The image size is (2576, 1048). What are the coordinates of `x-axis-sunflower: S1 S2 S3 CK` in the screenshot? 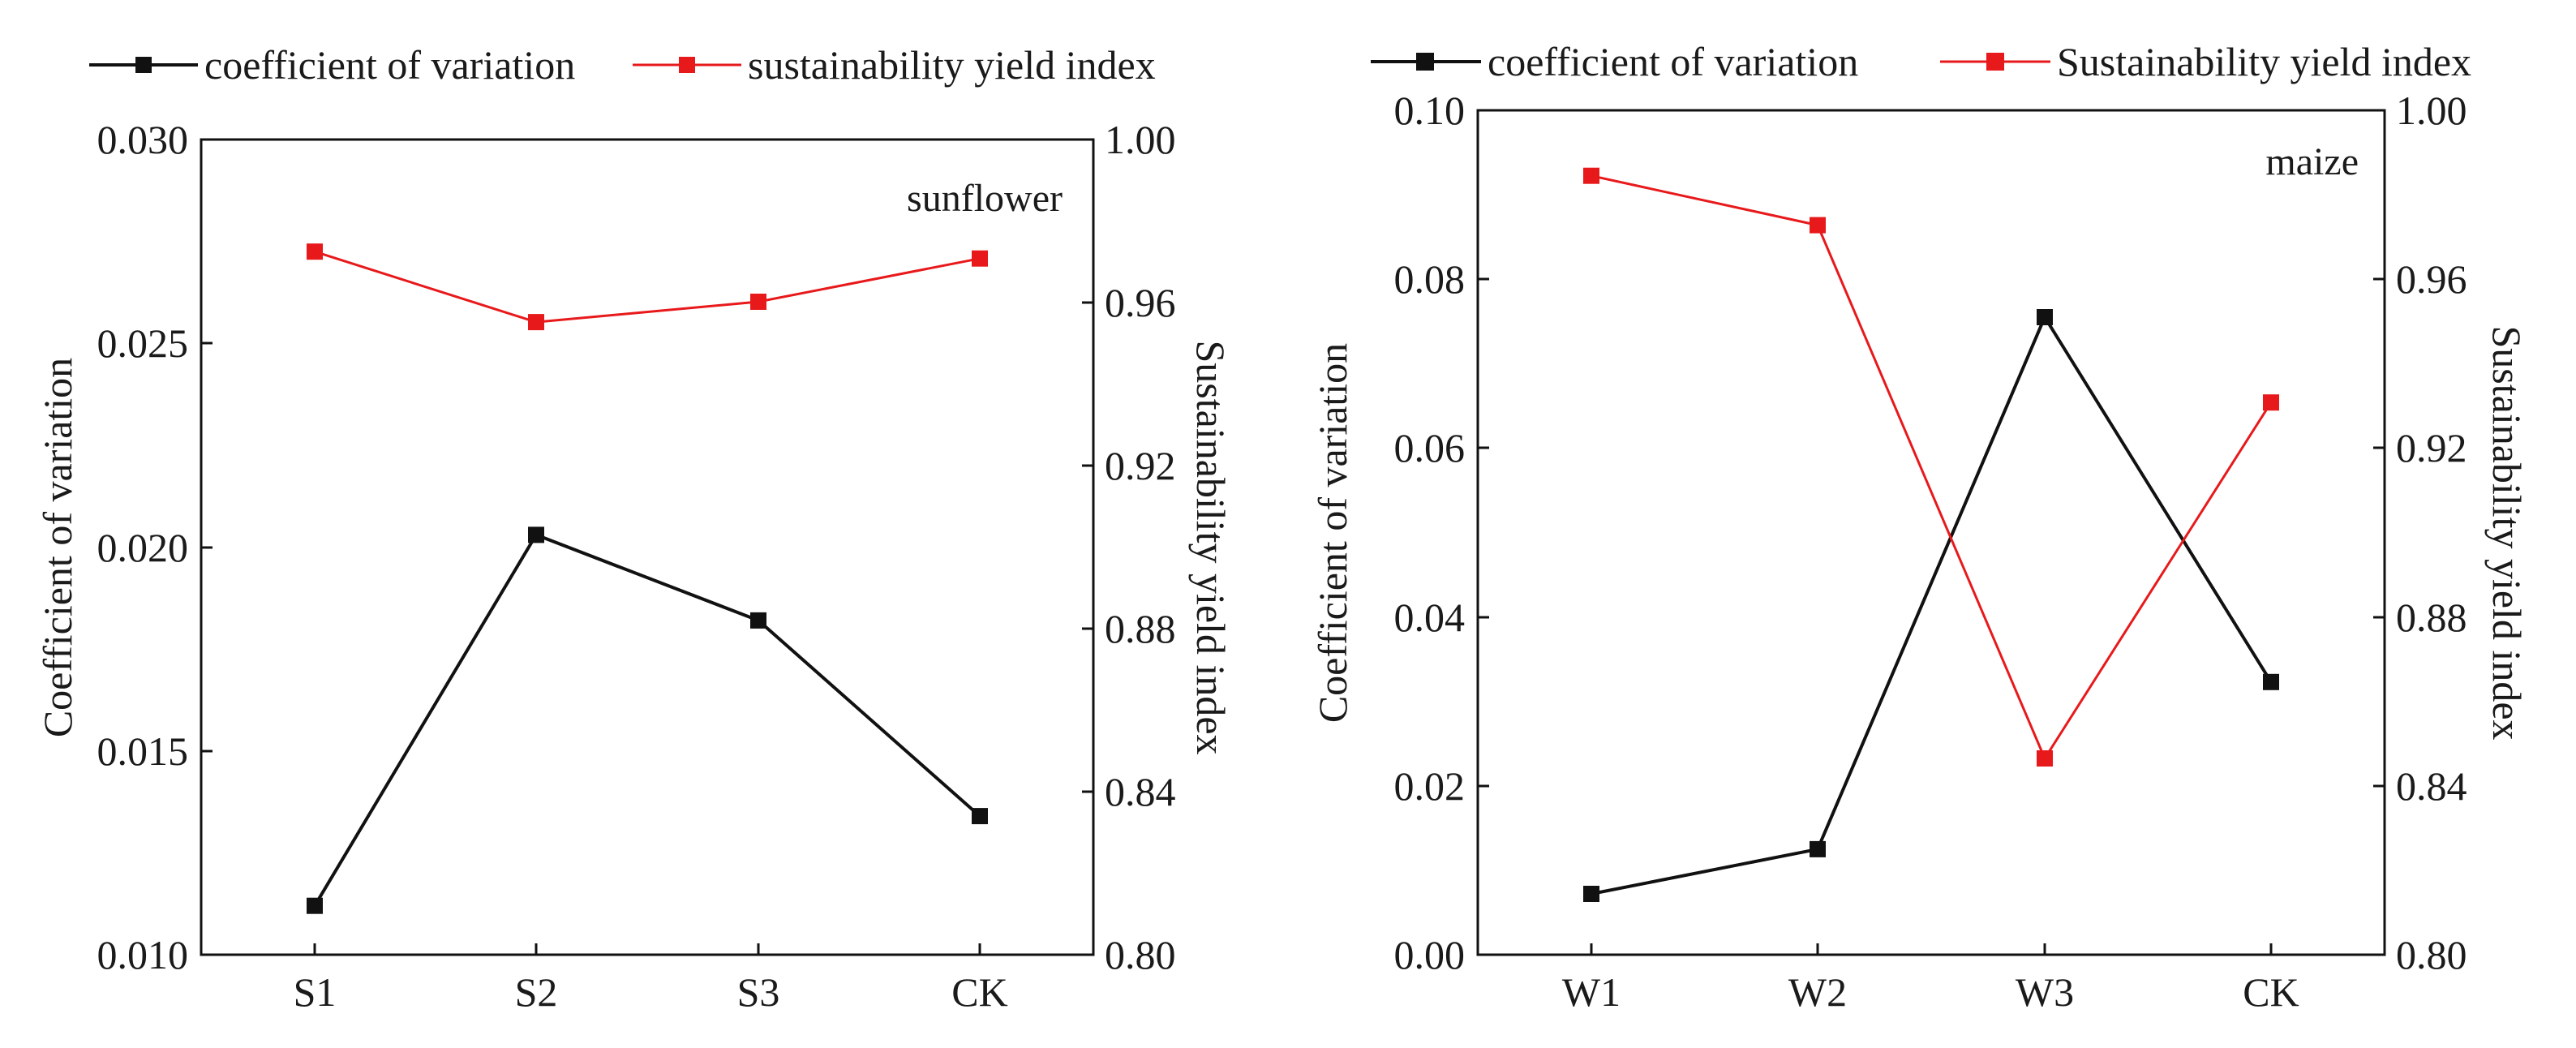 It's located at (651, 979).